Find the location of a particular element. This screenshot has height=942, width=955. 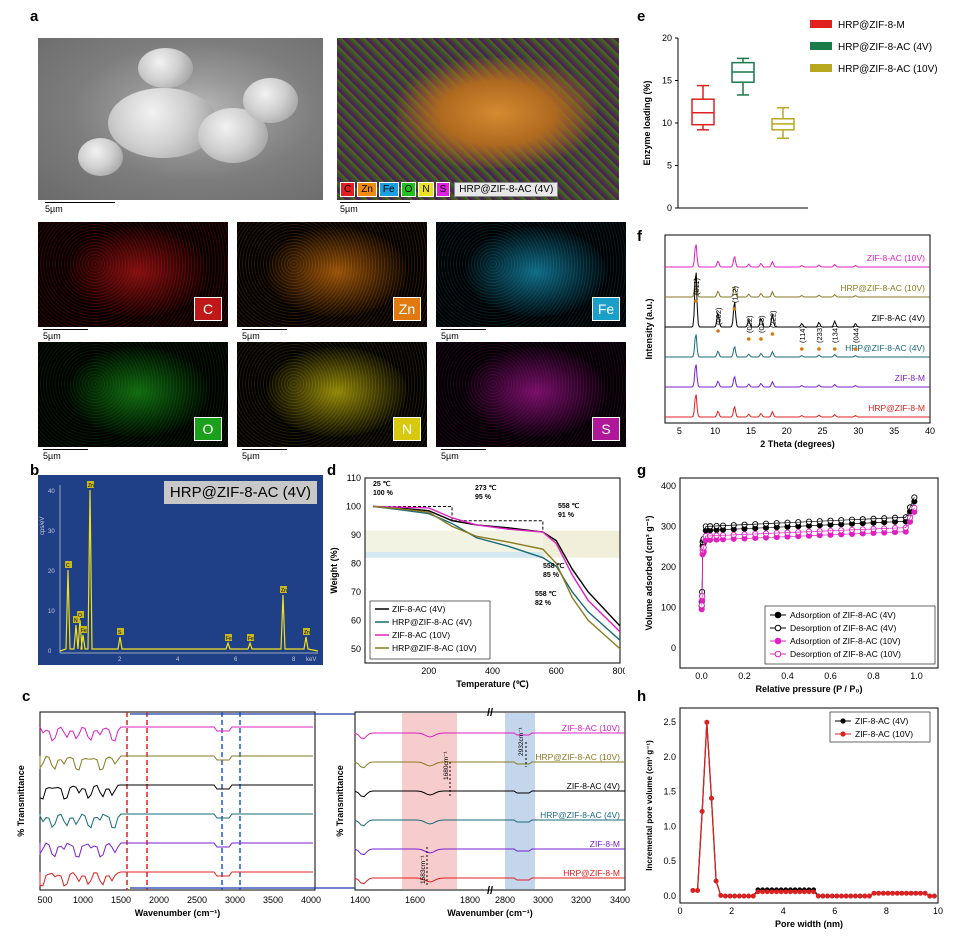

iso-legend-label: Adsorption of ZIF-8-AC (10V) is located at coordinates (845, 641).